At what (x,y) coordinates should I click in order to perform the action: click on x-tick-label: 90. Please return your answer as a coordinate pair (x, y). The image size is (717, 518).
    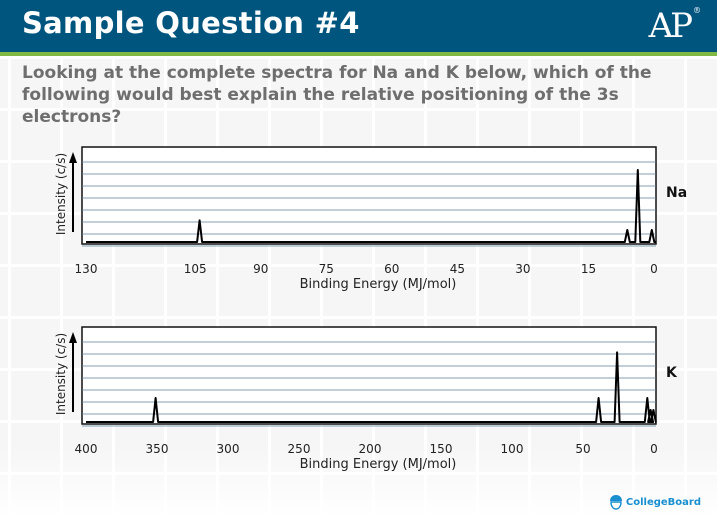
    Looking at the image, I should click on (261, 269).